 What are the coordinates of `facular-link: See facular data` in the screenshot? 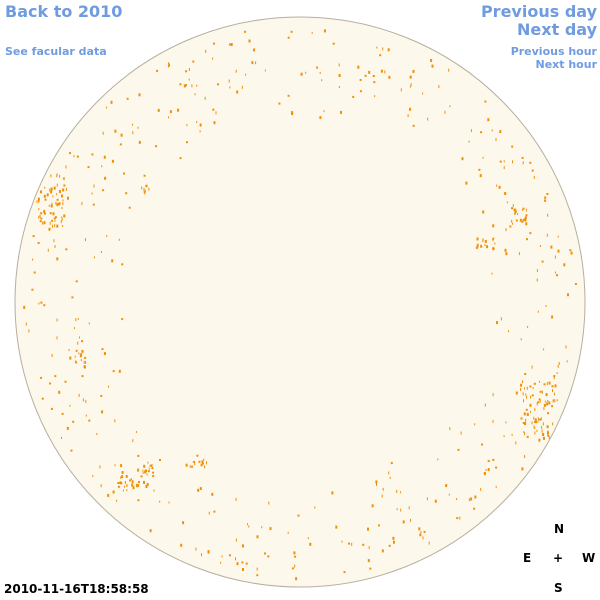 It's located at (56, 51).